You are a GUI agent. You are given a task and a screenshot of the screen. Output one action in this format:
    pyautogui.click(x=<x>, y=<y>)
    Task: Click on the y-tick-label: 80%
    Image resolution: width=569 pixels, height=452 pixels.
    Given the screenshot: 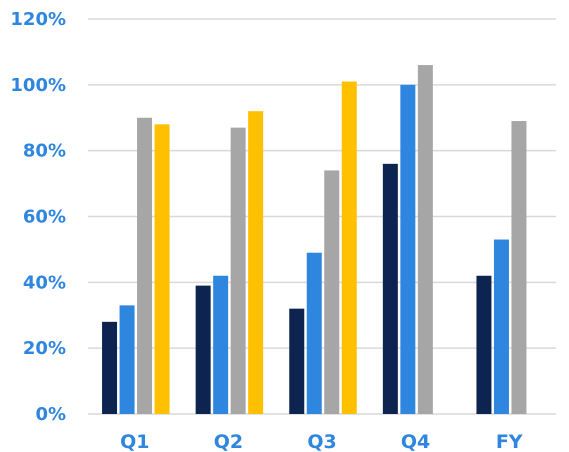 What is the action you would take?
    pyautogui.click(x=44, y=151)
    